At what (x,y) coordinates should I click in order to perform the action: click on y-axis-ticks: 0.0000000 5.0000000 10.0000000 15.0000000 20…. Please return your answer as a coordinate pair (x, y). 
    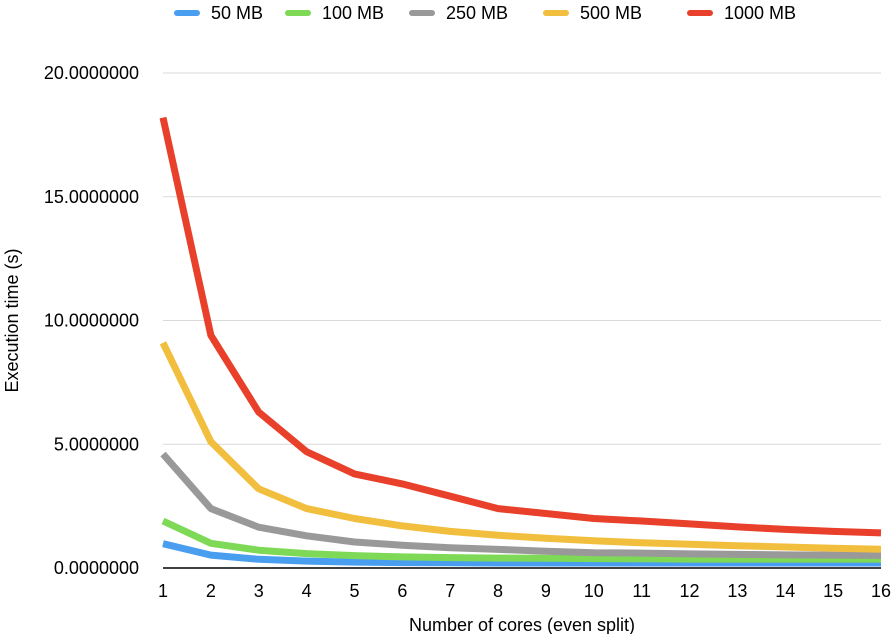
    Looking at the image, I should click on (91, 320).